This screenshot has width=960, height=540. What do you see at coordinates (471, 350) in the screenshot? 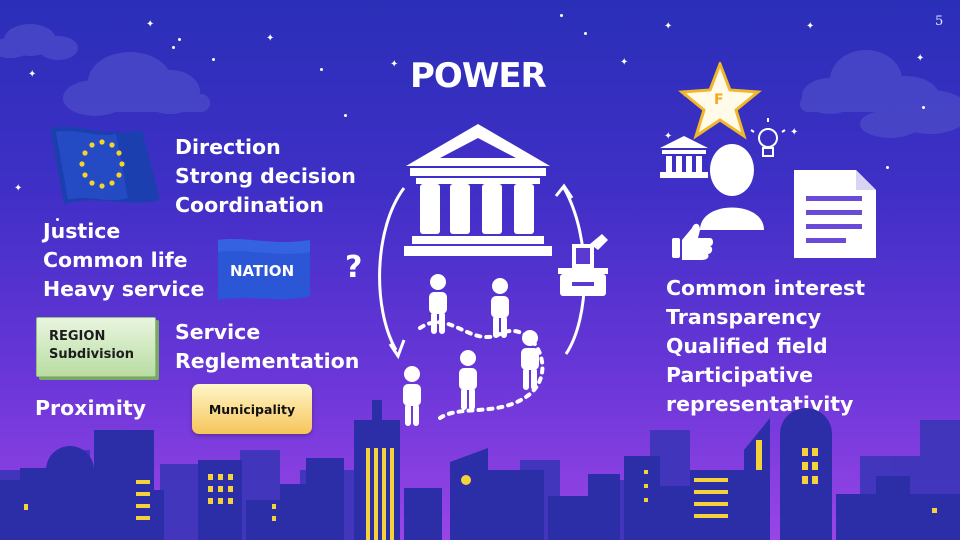
I see `citizens-icon` at bounding box center [471, 350].